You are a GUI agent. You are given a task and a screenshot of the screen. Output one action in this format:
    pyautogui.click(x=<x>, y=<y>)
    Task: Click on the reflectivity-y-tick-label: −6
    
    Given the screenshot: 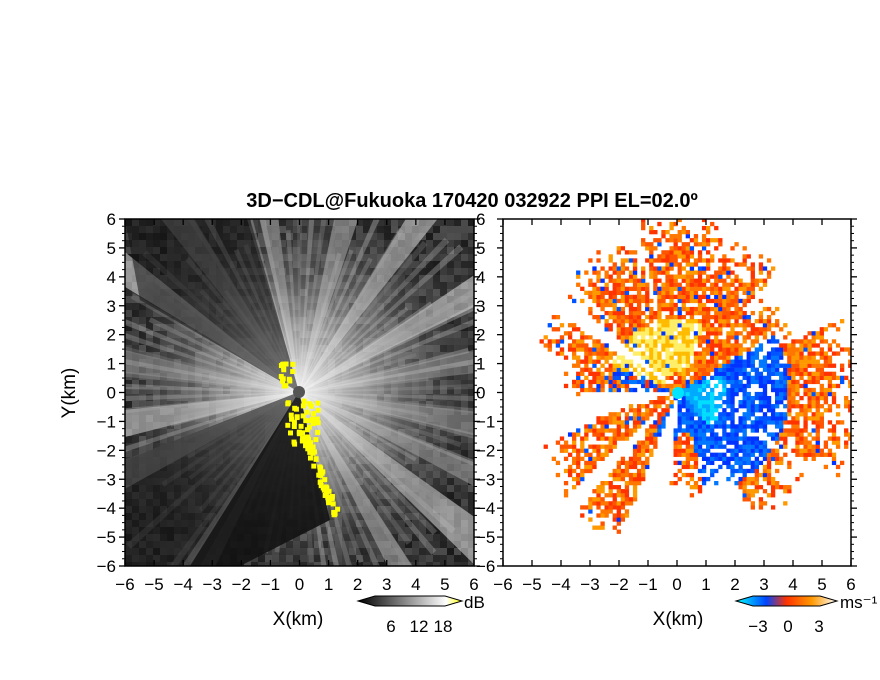 What is the action you would take?
    pyautogui.click(x=106, y=566)
    